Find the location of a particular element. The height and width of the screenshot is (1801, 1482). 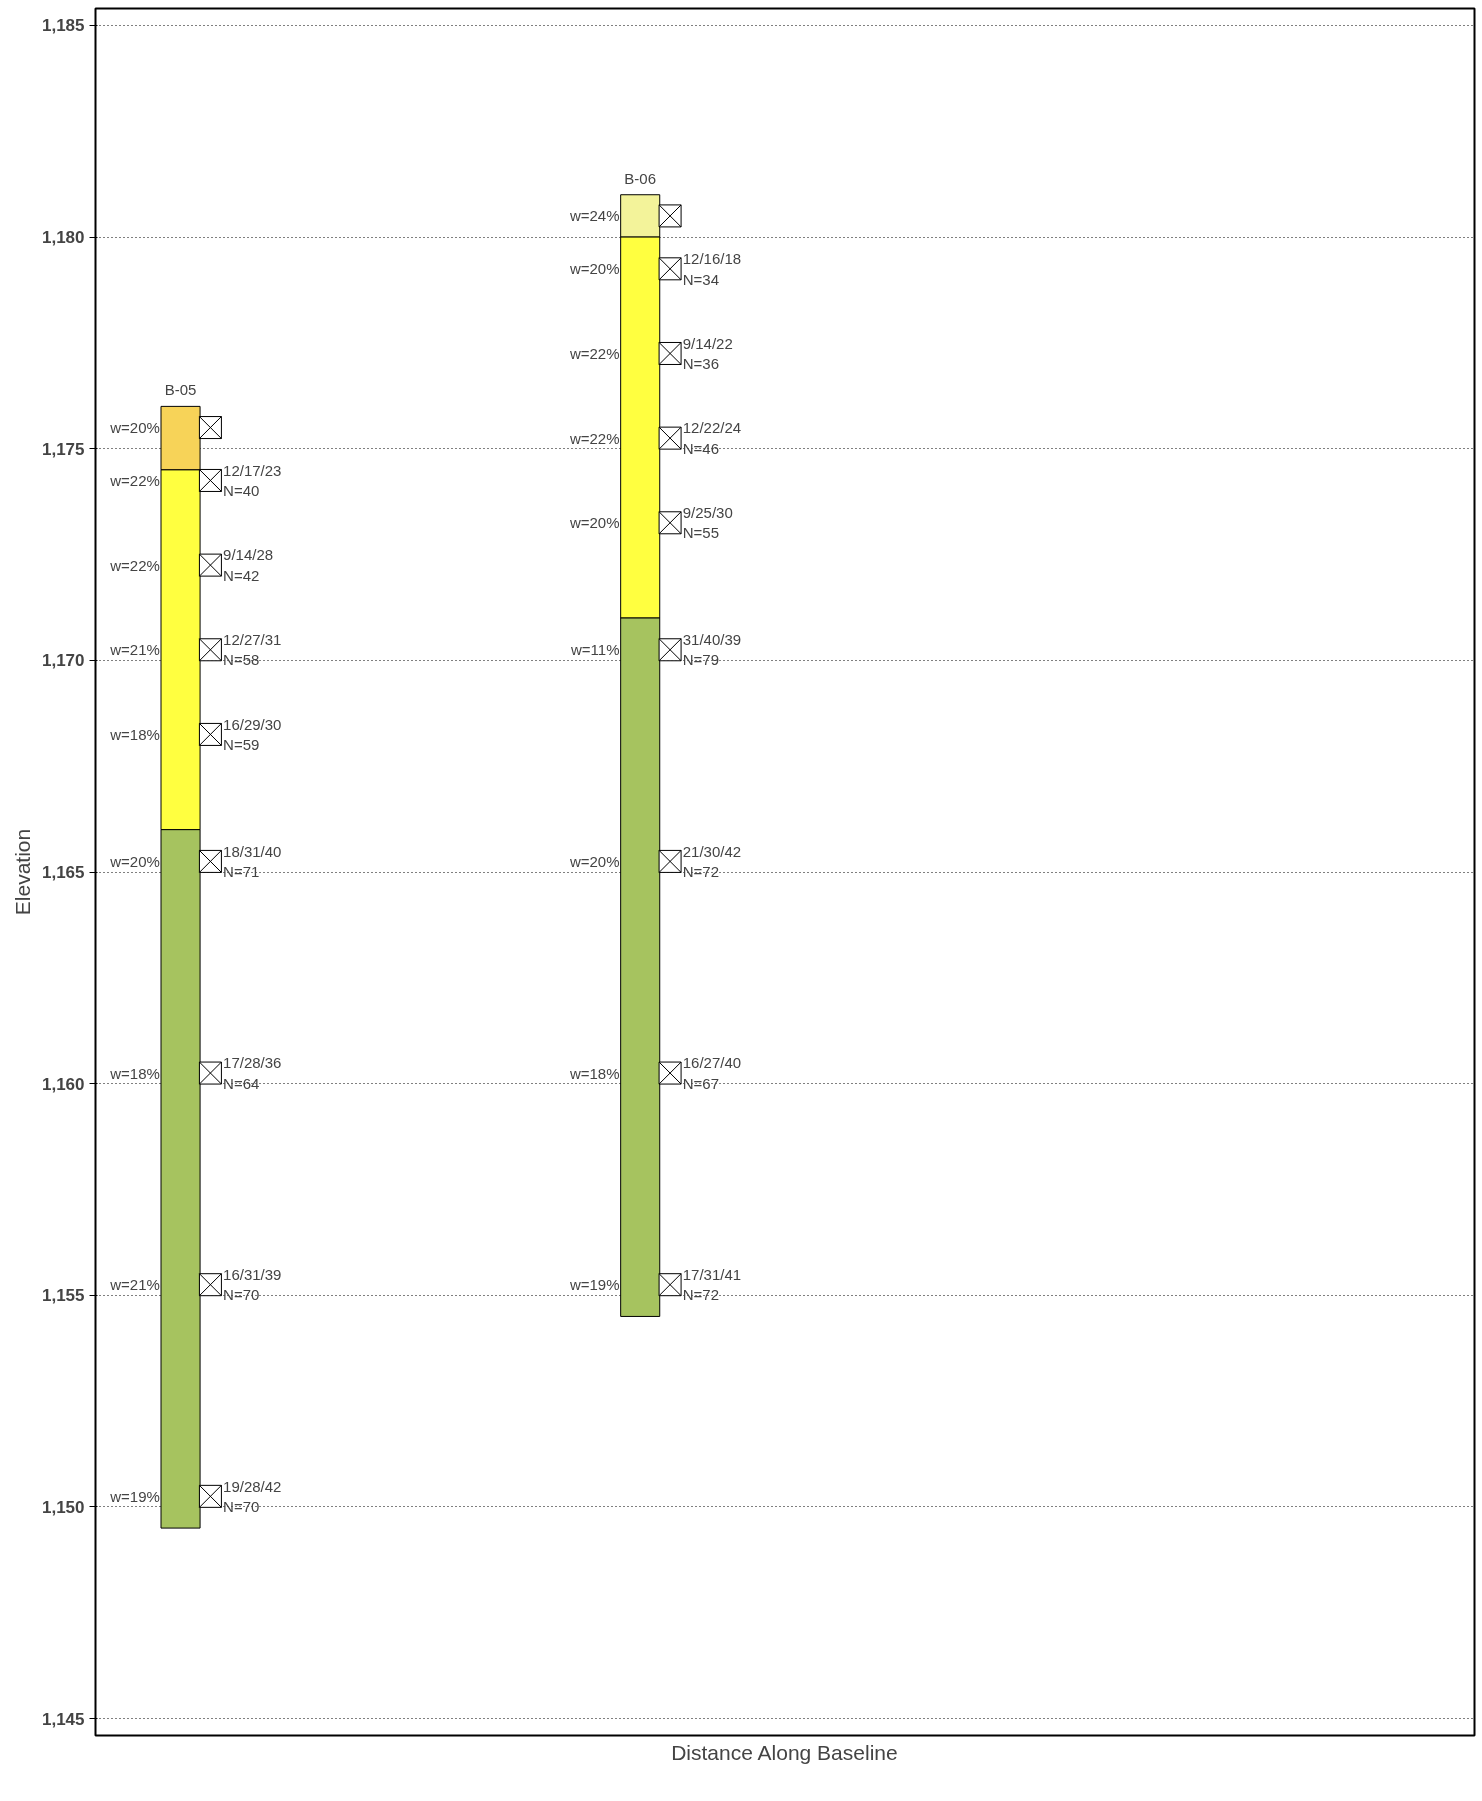

annotation: 31/40/39 N=79 is located at coordinates (712, 650).